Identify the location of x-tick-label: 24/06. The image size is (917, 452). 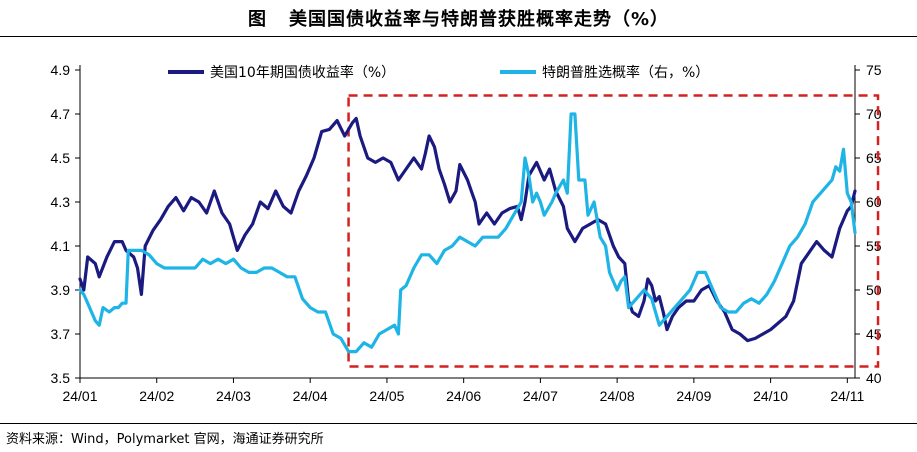
(463, 396).